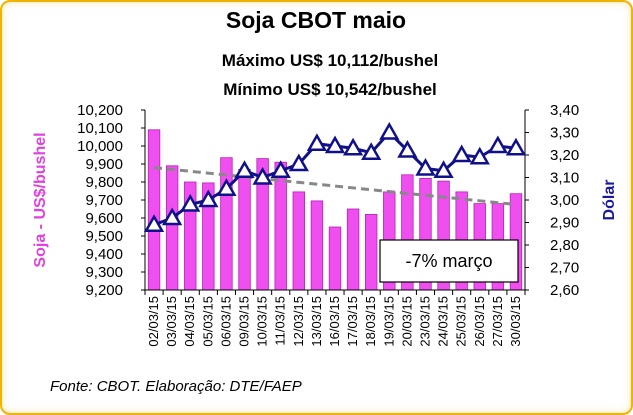  I want to click on y-left-tick-label: 9,700, so click(104, 200).